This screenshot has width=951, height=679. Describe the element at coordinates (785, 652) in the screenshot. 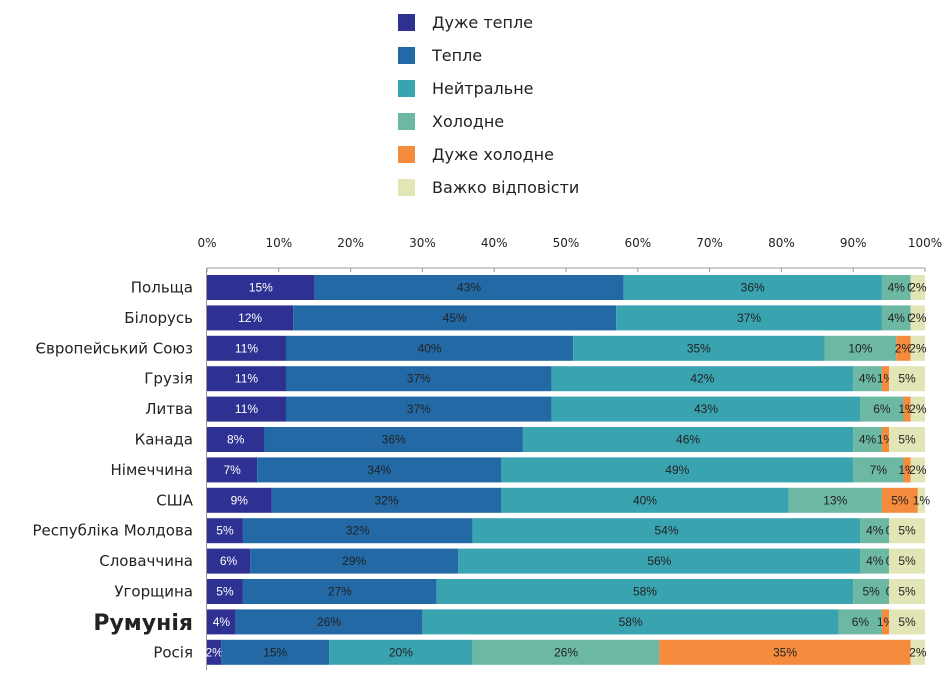

I see `data-label: 35%` at that location.